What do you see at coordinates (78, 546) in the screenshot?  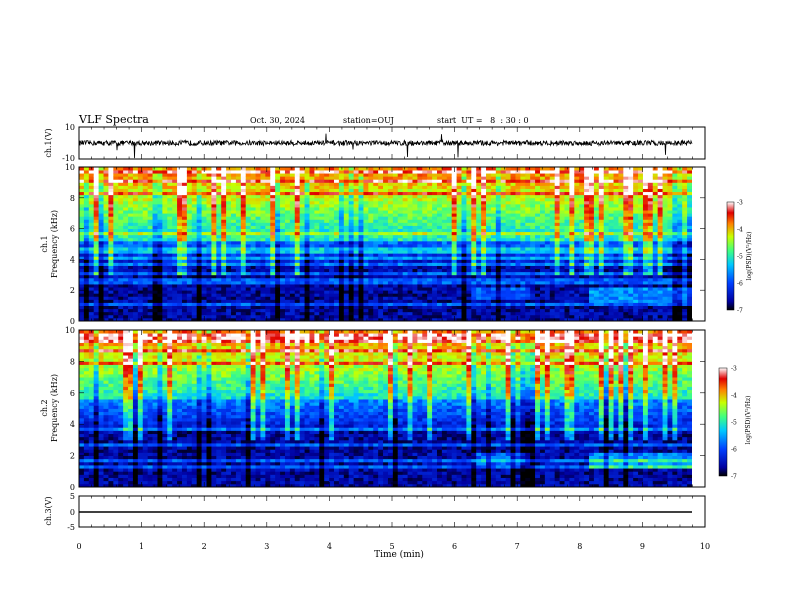 I see `x-tick-label: 0` at bounding box center [78, 546].